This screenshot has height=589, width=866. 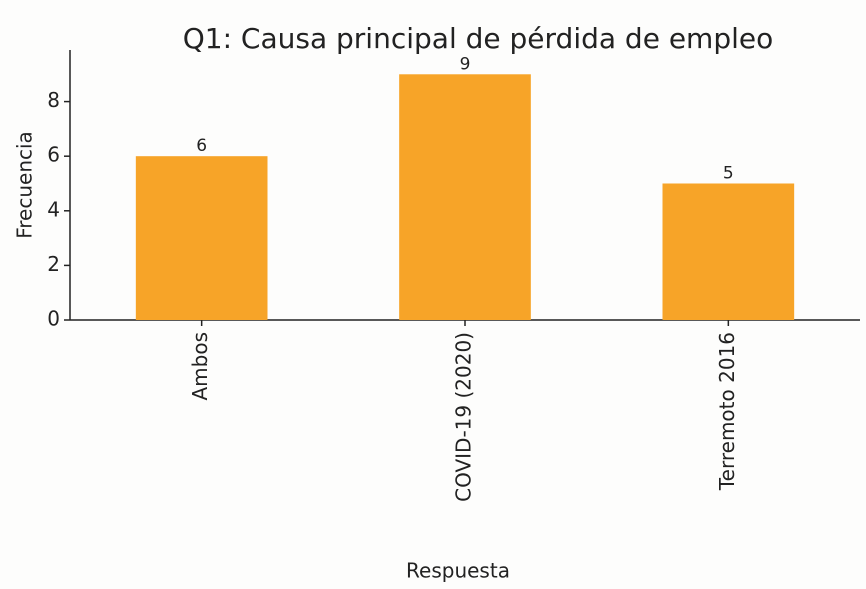 I want to click on y-tick-label: 0, so click(x=53, y=319).